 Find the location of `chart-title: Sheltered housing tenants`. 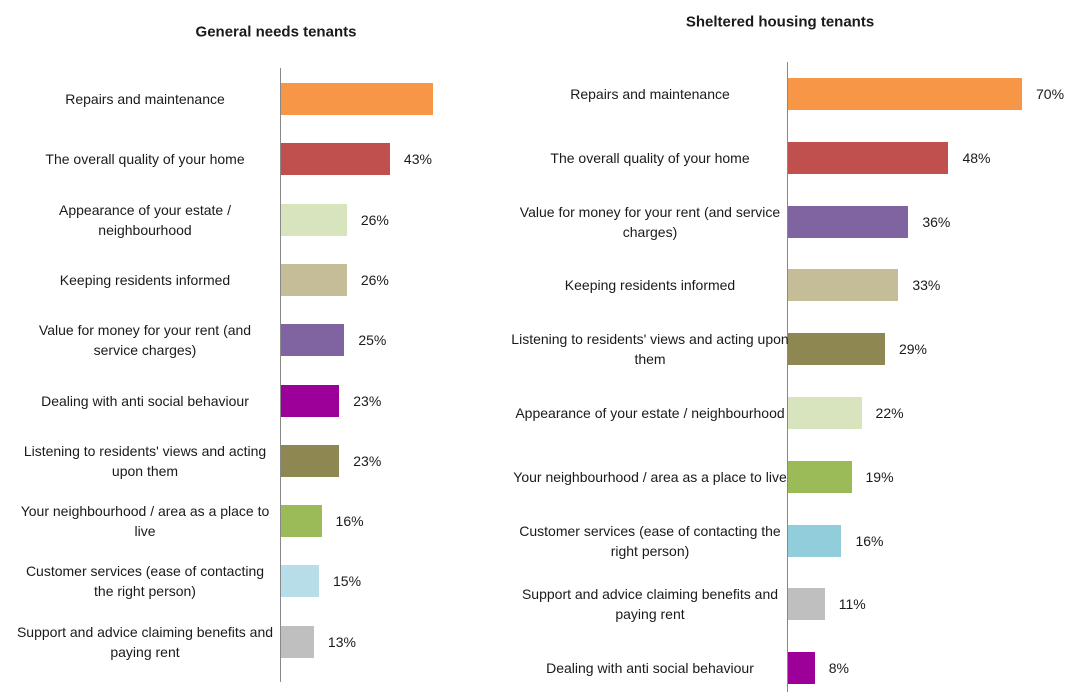

chart-title: Sheltered housing tenants is located at coordinates (780, 22).